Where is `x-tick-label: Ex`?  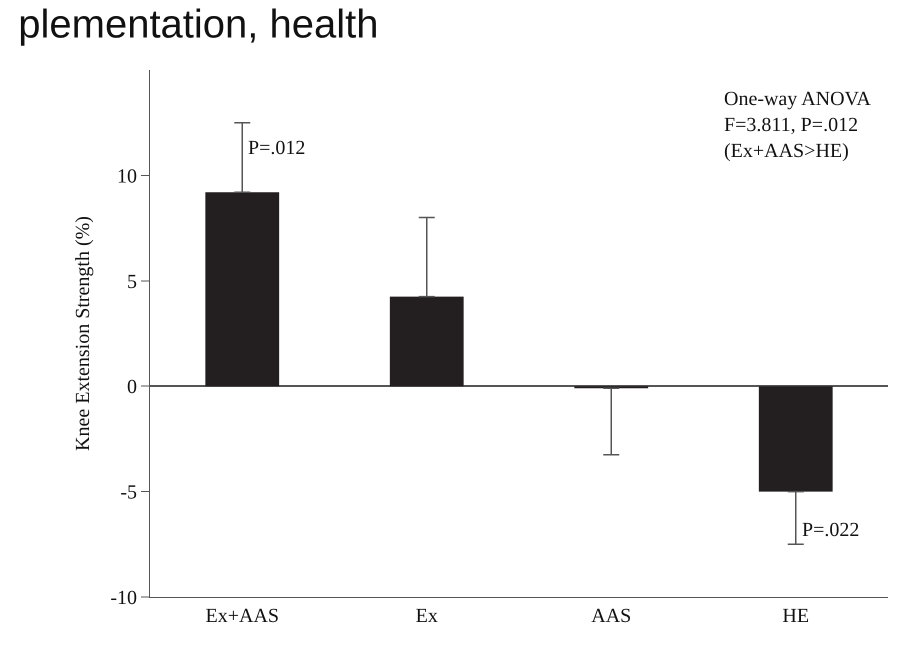 x-tick-label: Ex is located at coordinates (427, 616).